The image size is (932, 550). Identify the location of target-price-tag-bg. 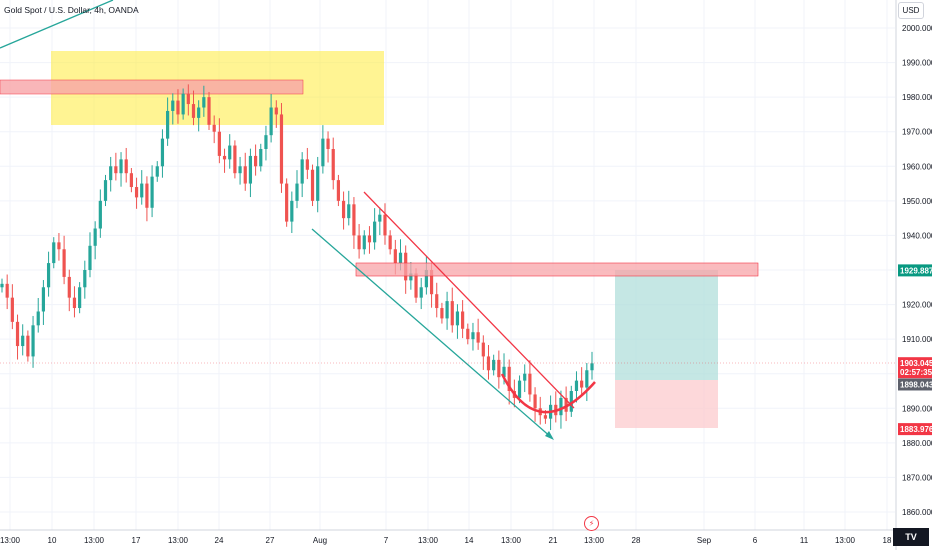
(915, 270).